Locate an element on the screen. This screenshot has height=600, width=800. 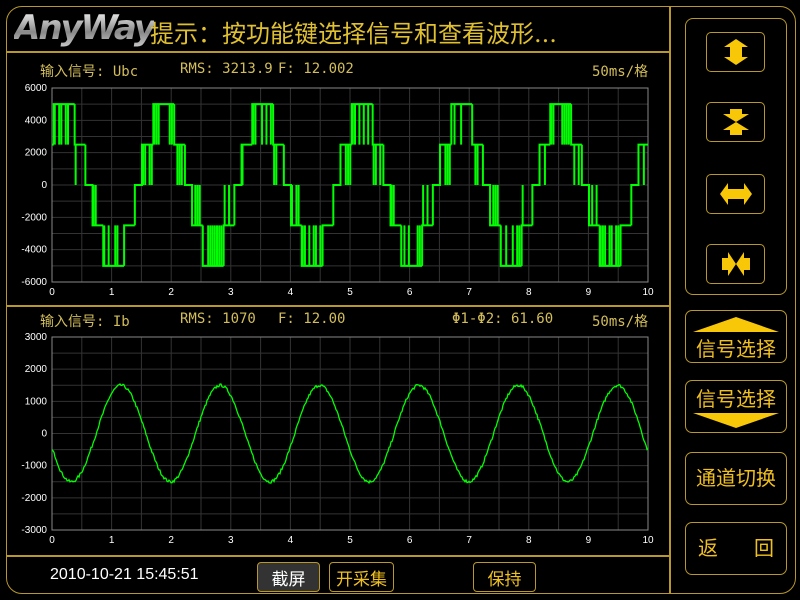
signal-select-up-button: 信号选择 is located at coordinates (736, 336).